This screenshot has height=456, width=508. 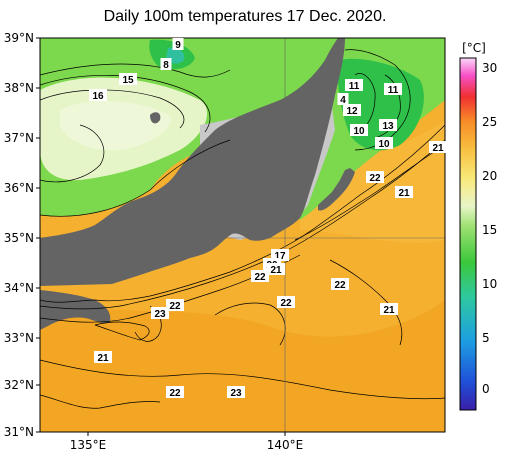 I want to click on contour-label: 15, so click(x=128, y=80).